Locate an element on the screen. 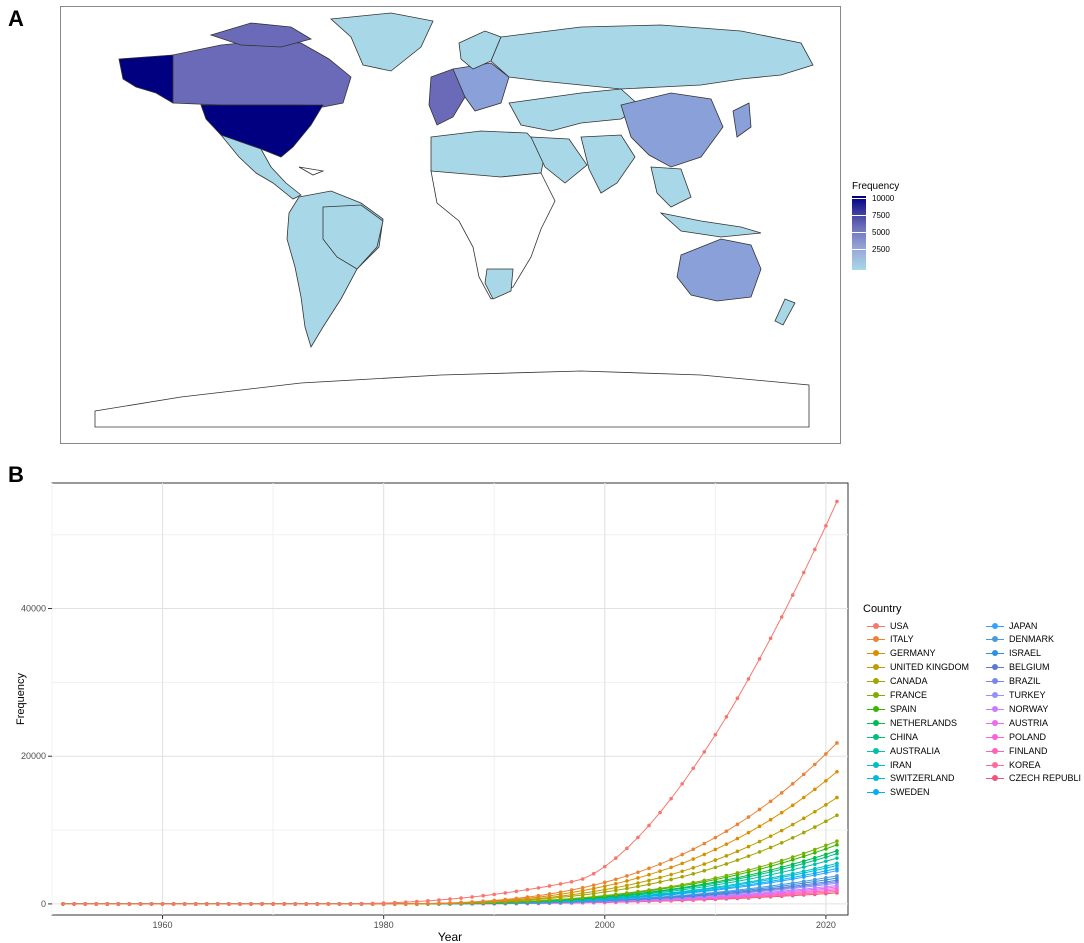  map-india is located at coordinates (608, 164).